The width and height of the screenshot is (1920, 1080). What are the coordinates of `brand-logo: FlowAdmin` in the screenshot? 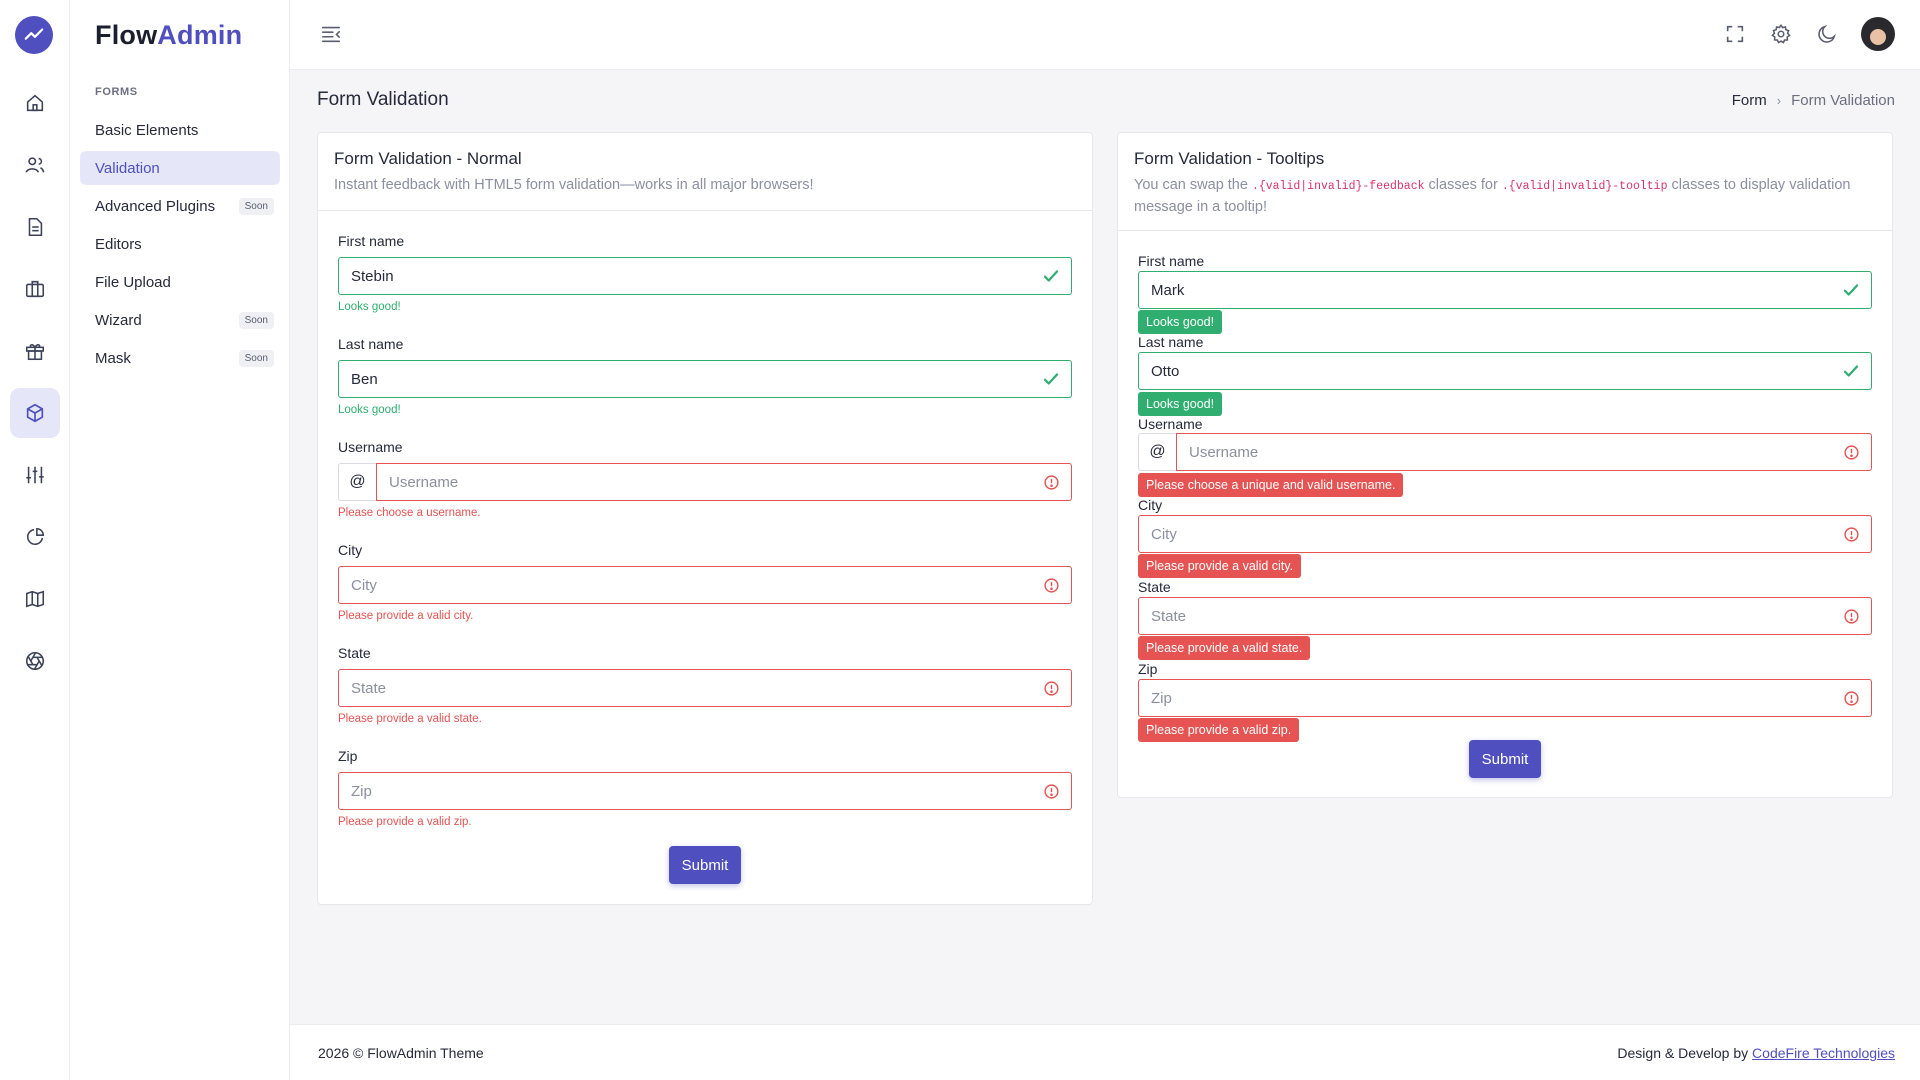 It's located at (169, 35).